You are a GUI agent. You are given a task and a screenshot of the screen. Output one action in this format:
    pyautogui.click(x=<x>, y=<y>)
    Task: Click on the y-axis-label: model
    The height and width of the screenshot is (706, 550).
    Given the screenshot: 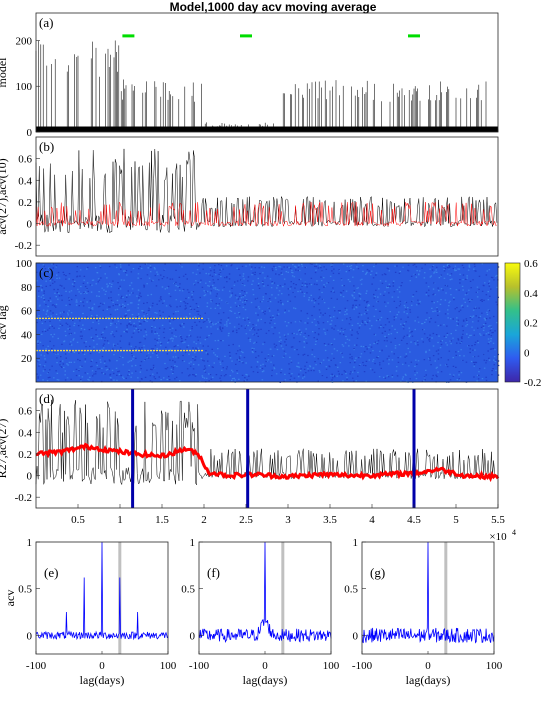 What is the action you would take?
    pyautogui.click(x=4, y=72)
    